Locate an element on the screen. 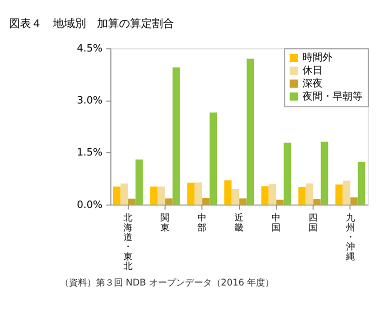 The image size is (378, 331). x-tick-label: 四国 is located at coordinates (313, 223).